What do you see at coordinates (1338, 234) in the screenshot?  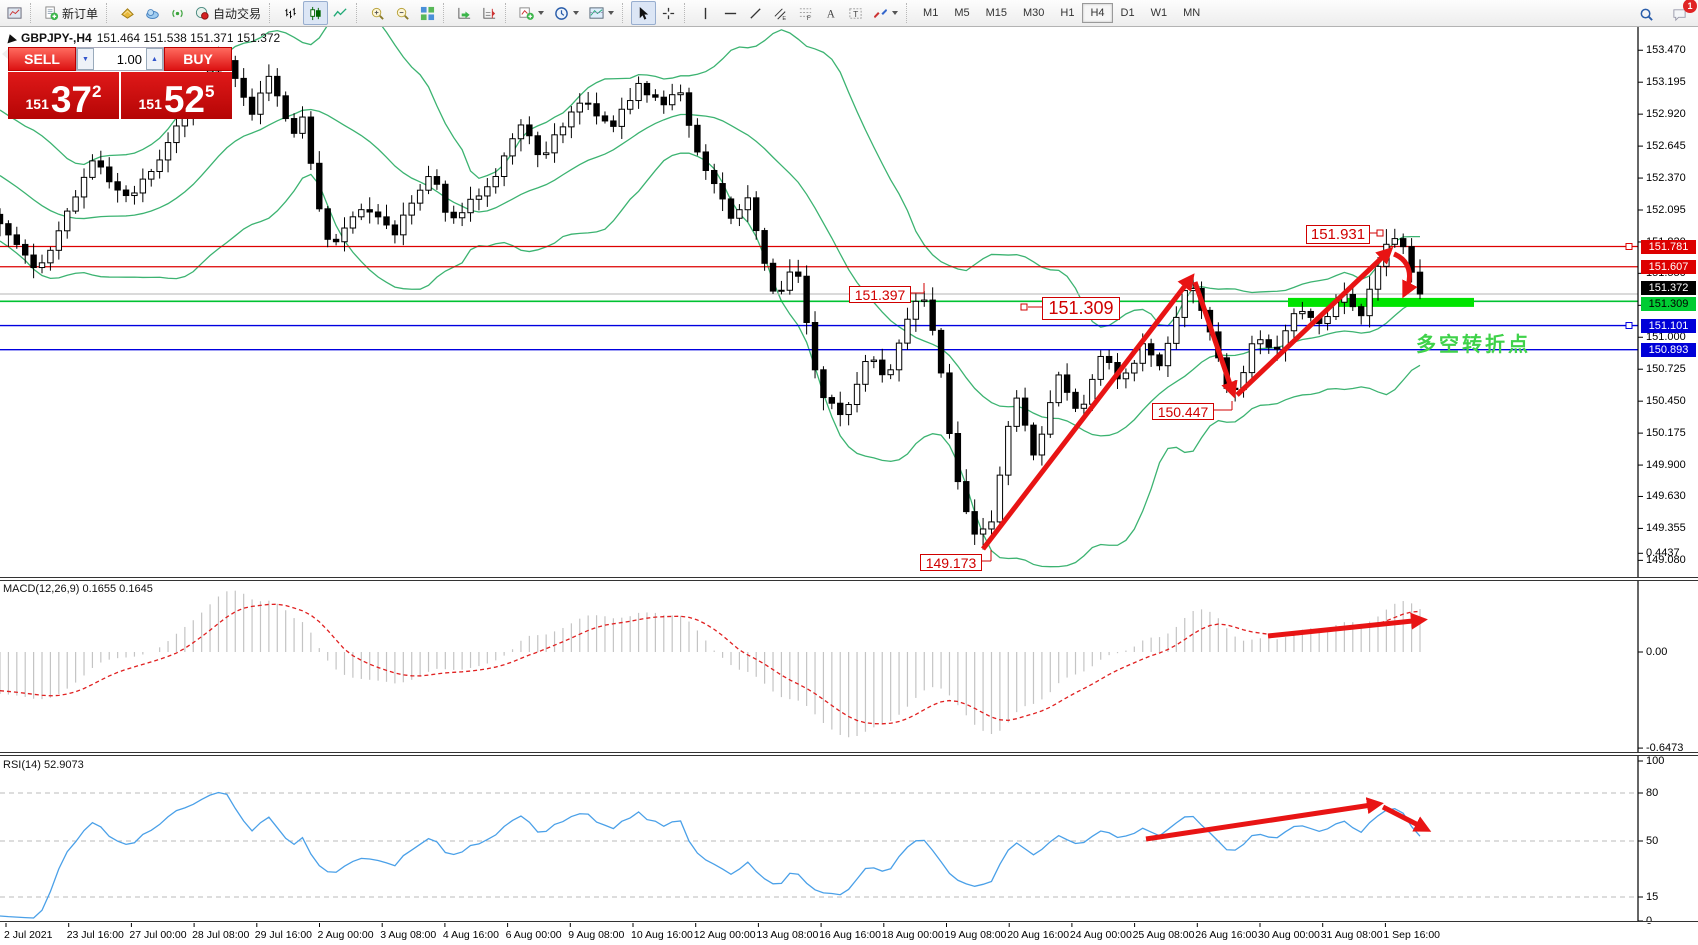 I see `price-annotation: 151.931` at bounding box center [1338, 234].